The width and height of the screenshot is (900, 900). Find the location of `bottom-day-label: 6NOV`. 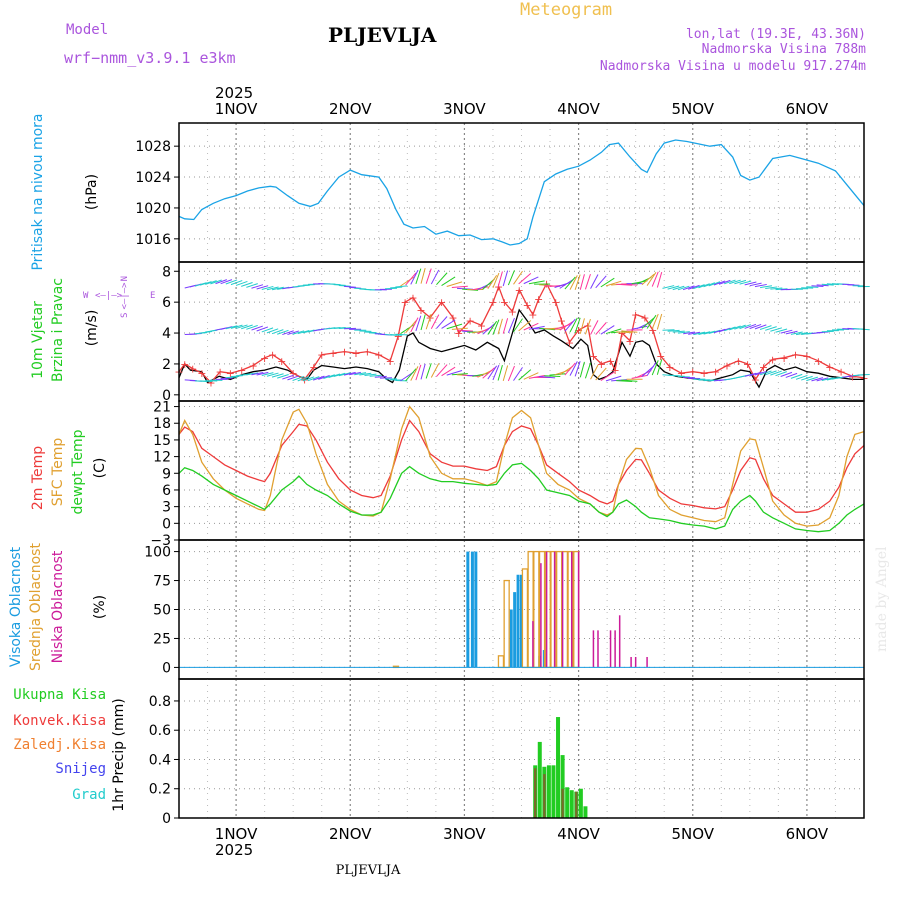

bottom-day-label: 6NOV is located at coordinates (807, 834).